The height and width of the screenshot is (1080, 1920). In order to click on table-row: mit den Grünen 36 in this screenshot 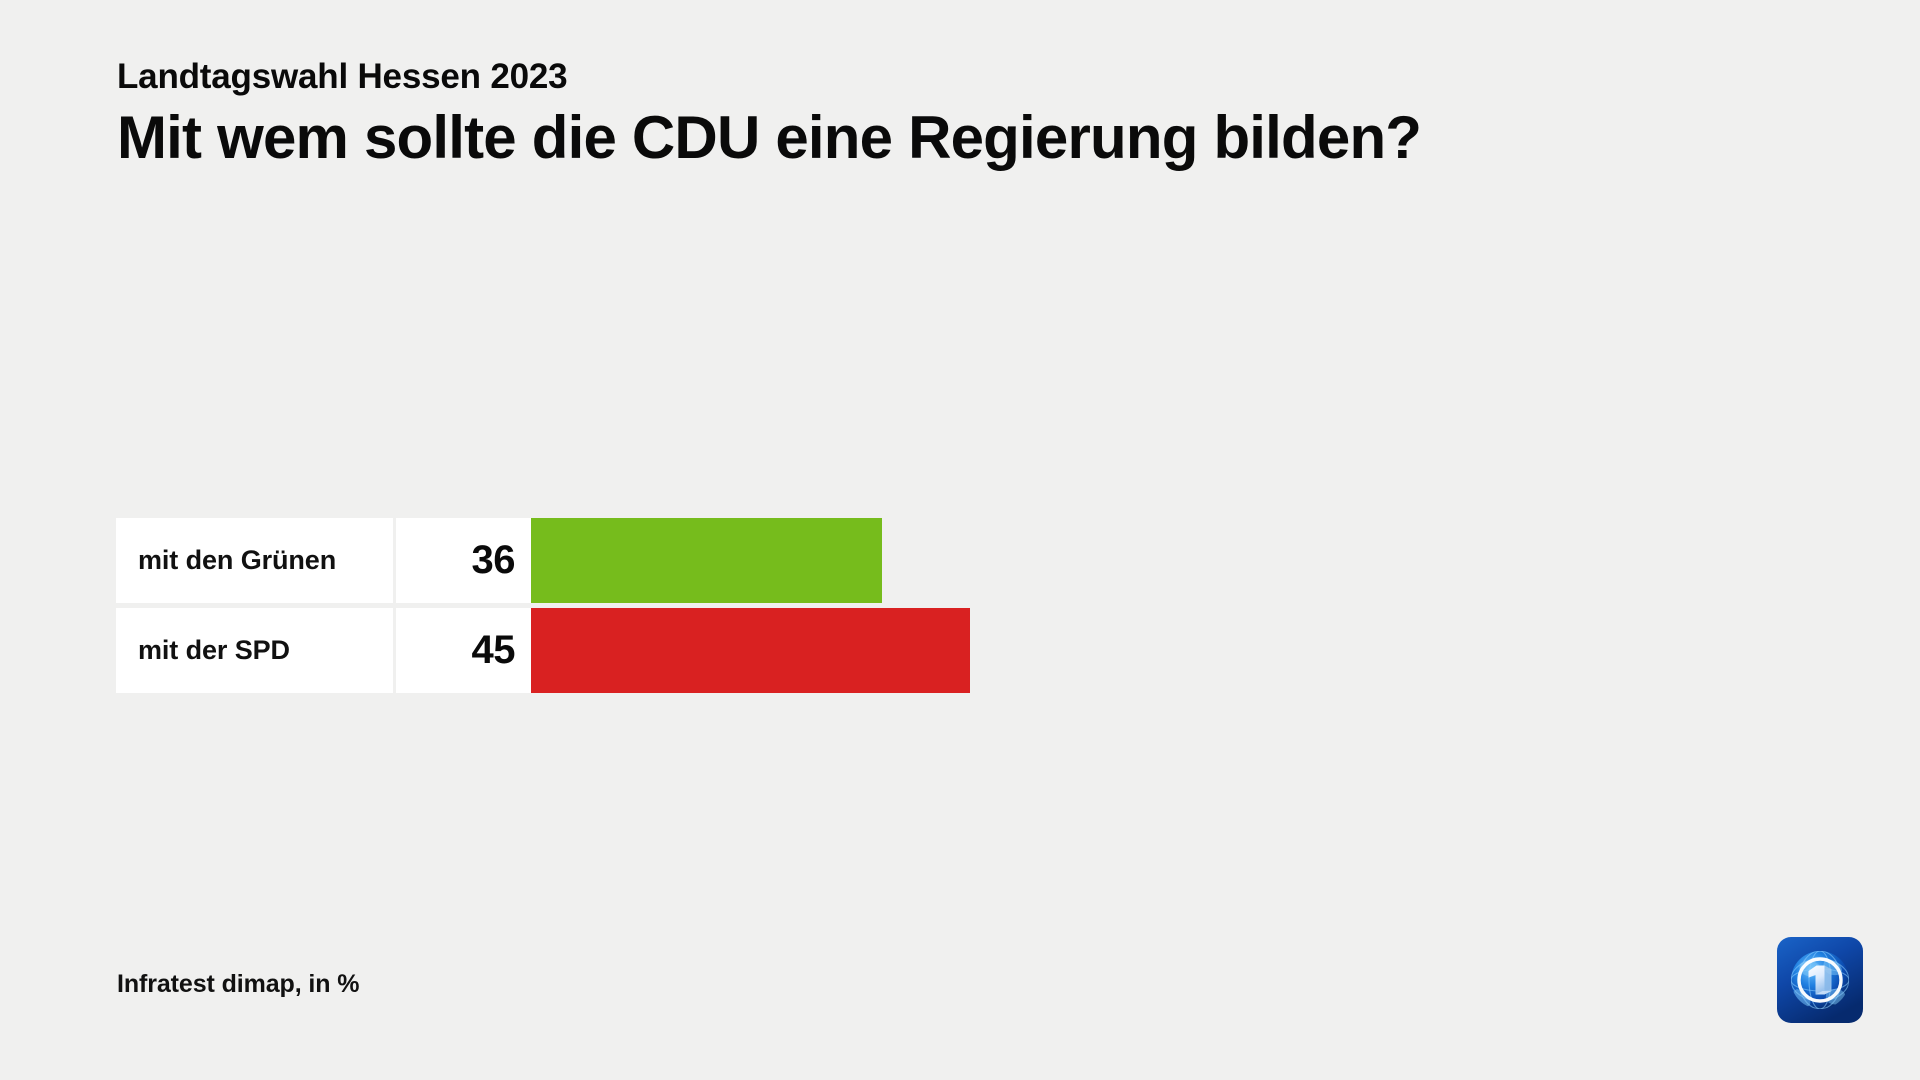, I will do `click(966, 560)`.